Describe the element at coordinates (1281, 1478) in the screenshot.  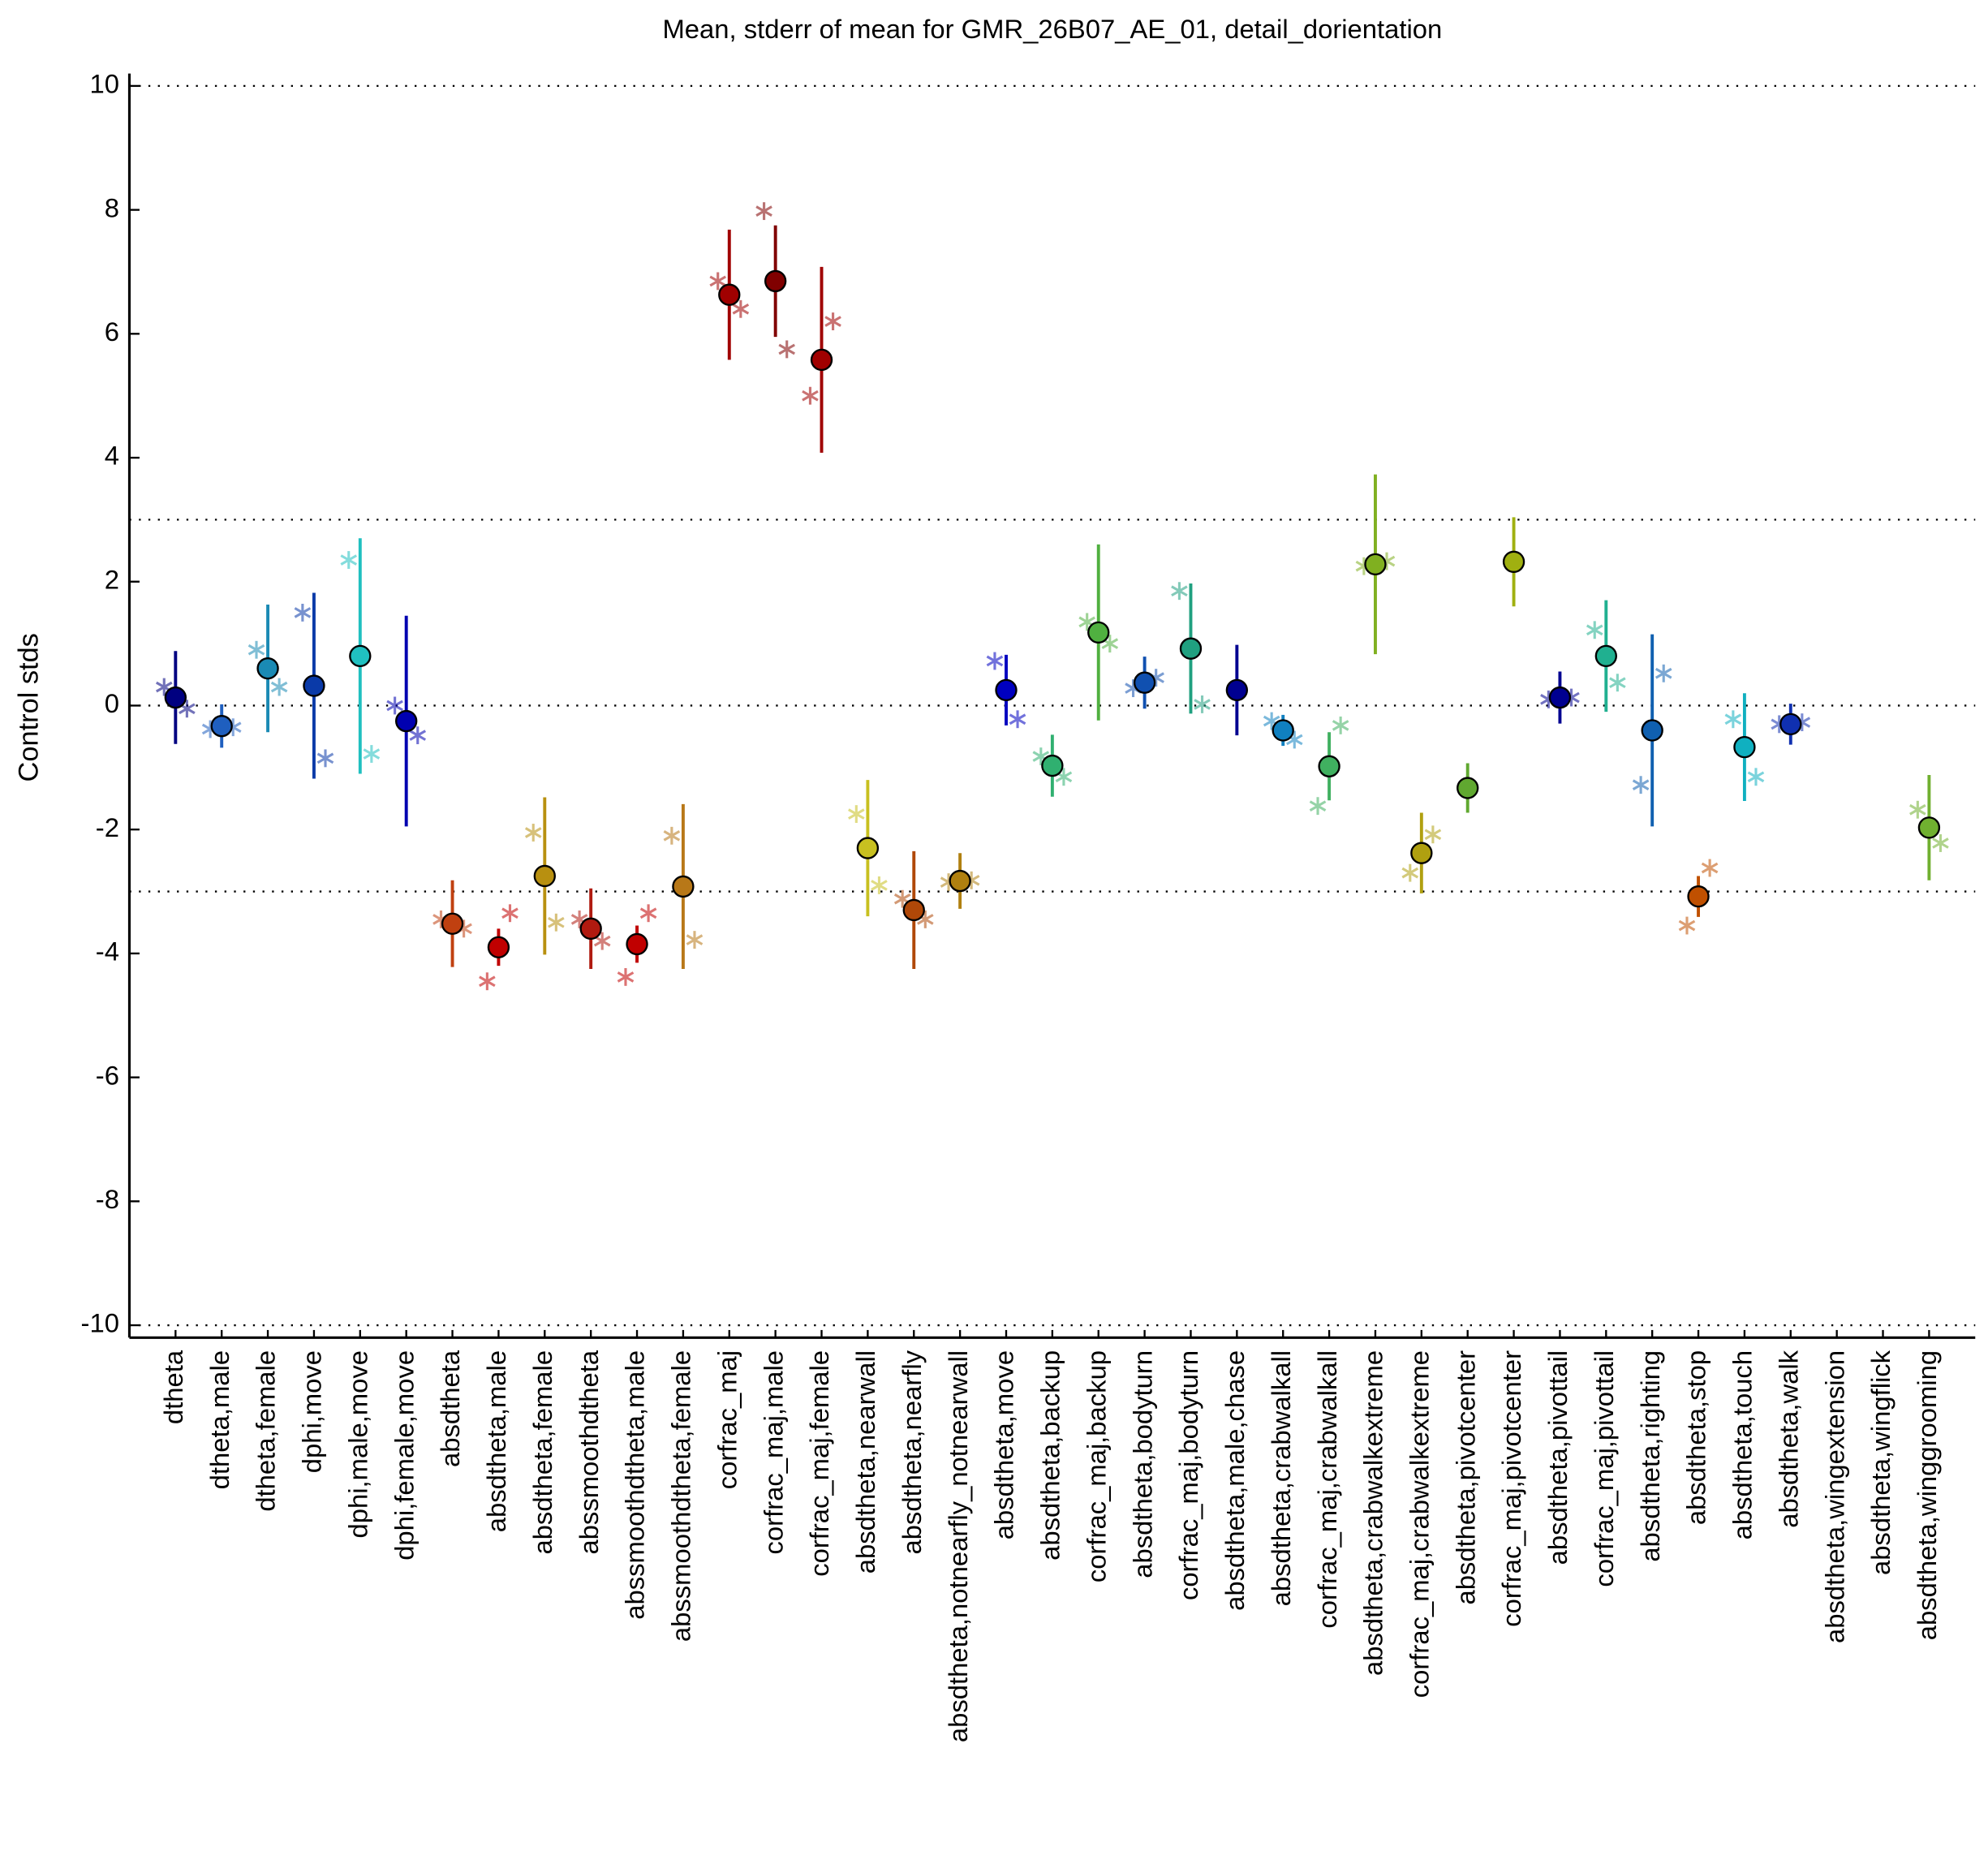
I see `x-tick-label: absdtheta,crabwalkall` at that location.